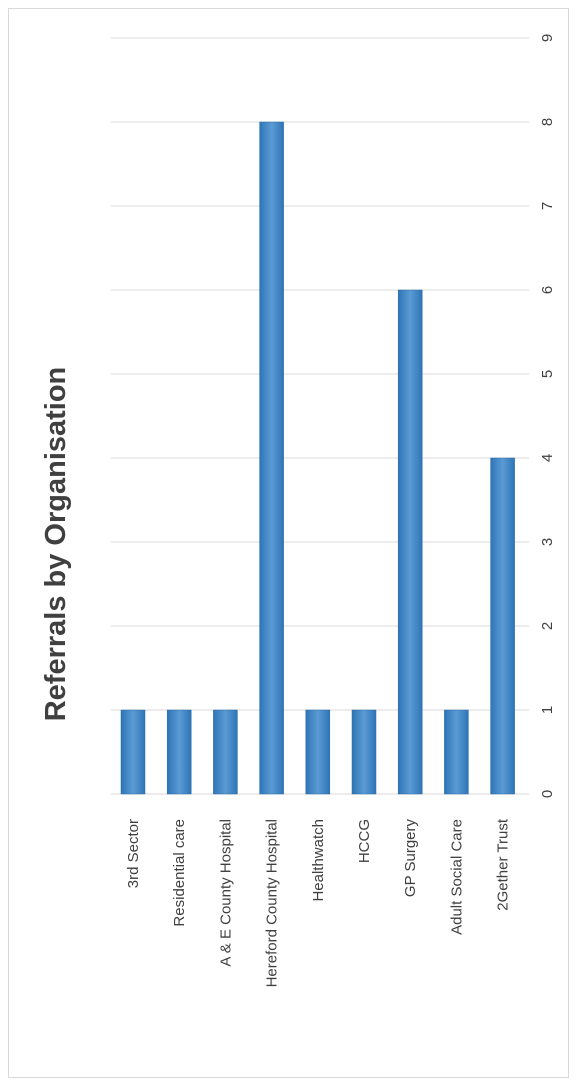 The width and height of the screenshot is (577, 1086). What do you see at coordinates (56, 544) in the screenshot?
I see `chart-title: Referrals by Organisation` at bounding box center [56, 544].